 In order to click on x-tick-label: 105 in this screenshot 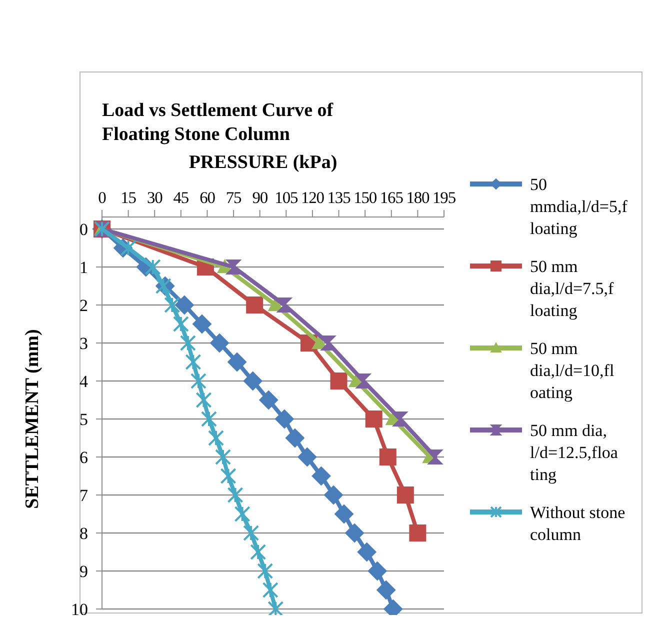, I will do `click(286, 197)`.